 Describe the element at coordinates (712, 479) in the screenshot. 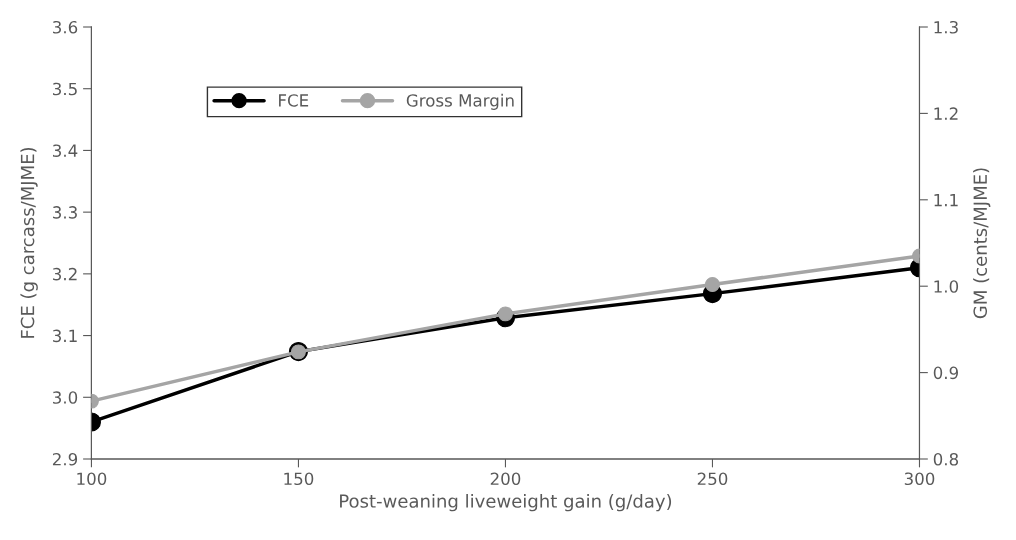

I see `x-tick-label: 250` at that location.